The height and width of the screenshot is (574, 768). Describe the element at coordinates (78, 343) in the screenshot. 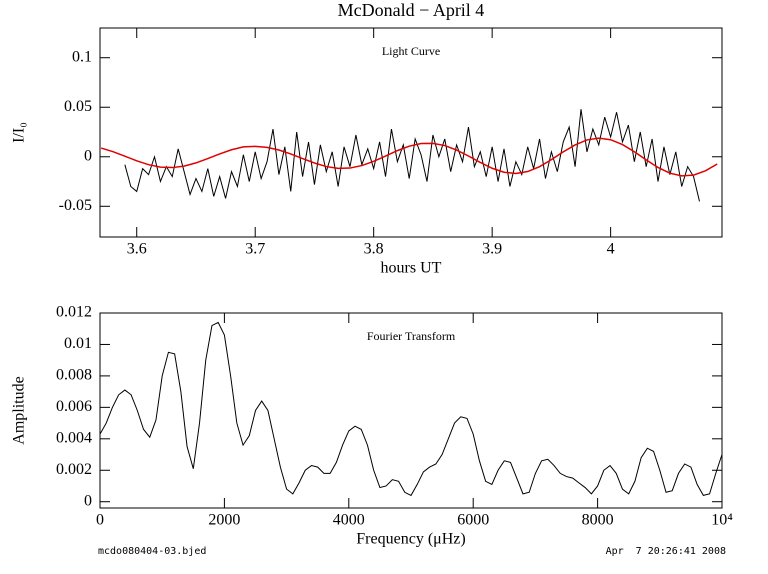

I see `y-tick-label: 0.01` at that location.